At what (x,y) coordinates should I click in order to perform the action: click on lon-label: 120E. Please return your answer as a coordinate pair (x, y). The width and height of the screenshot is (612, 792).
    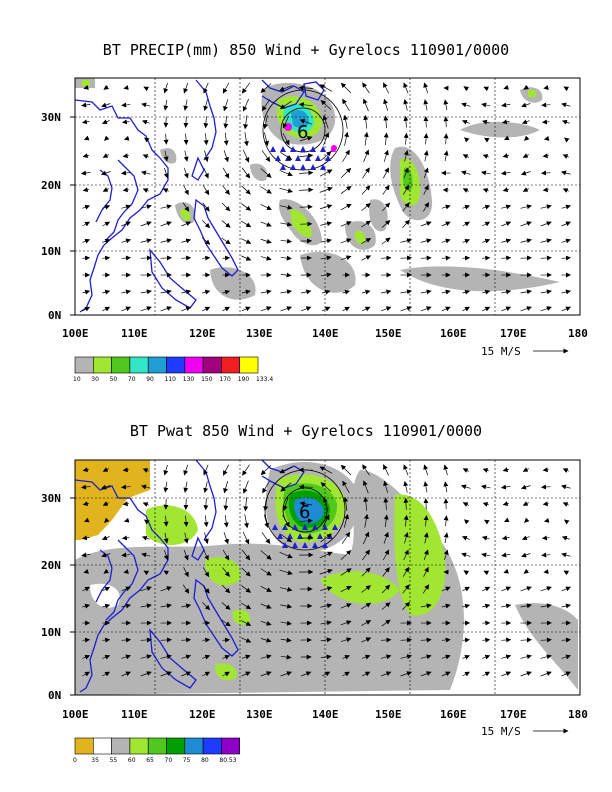
    Looking at the image, I should click on (202, 333).